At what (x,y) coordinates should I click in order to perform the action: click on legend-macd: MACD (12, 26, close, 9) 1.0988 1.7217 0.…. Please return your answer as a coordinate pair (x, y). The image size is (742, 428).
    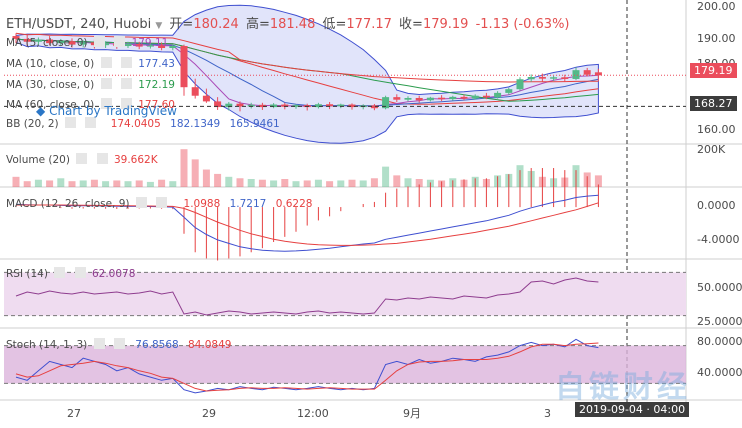
    Looking at the image, I should click on (159, 203).